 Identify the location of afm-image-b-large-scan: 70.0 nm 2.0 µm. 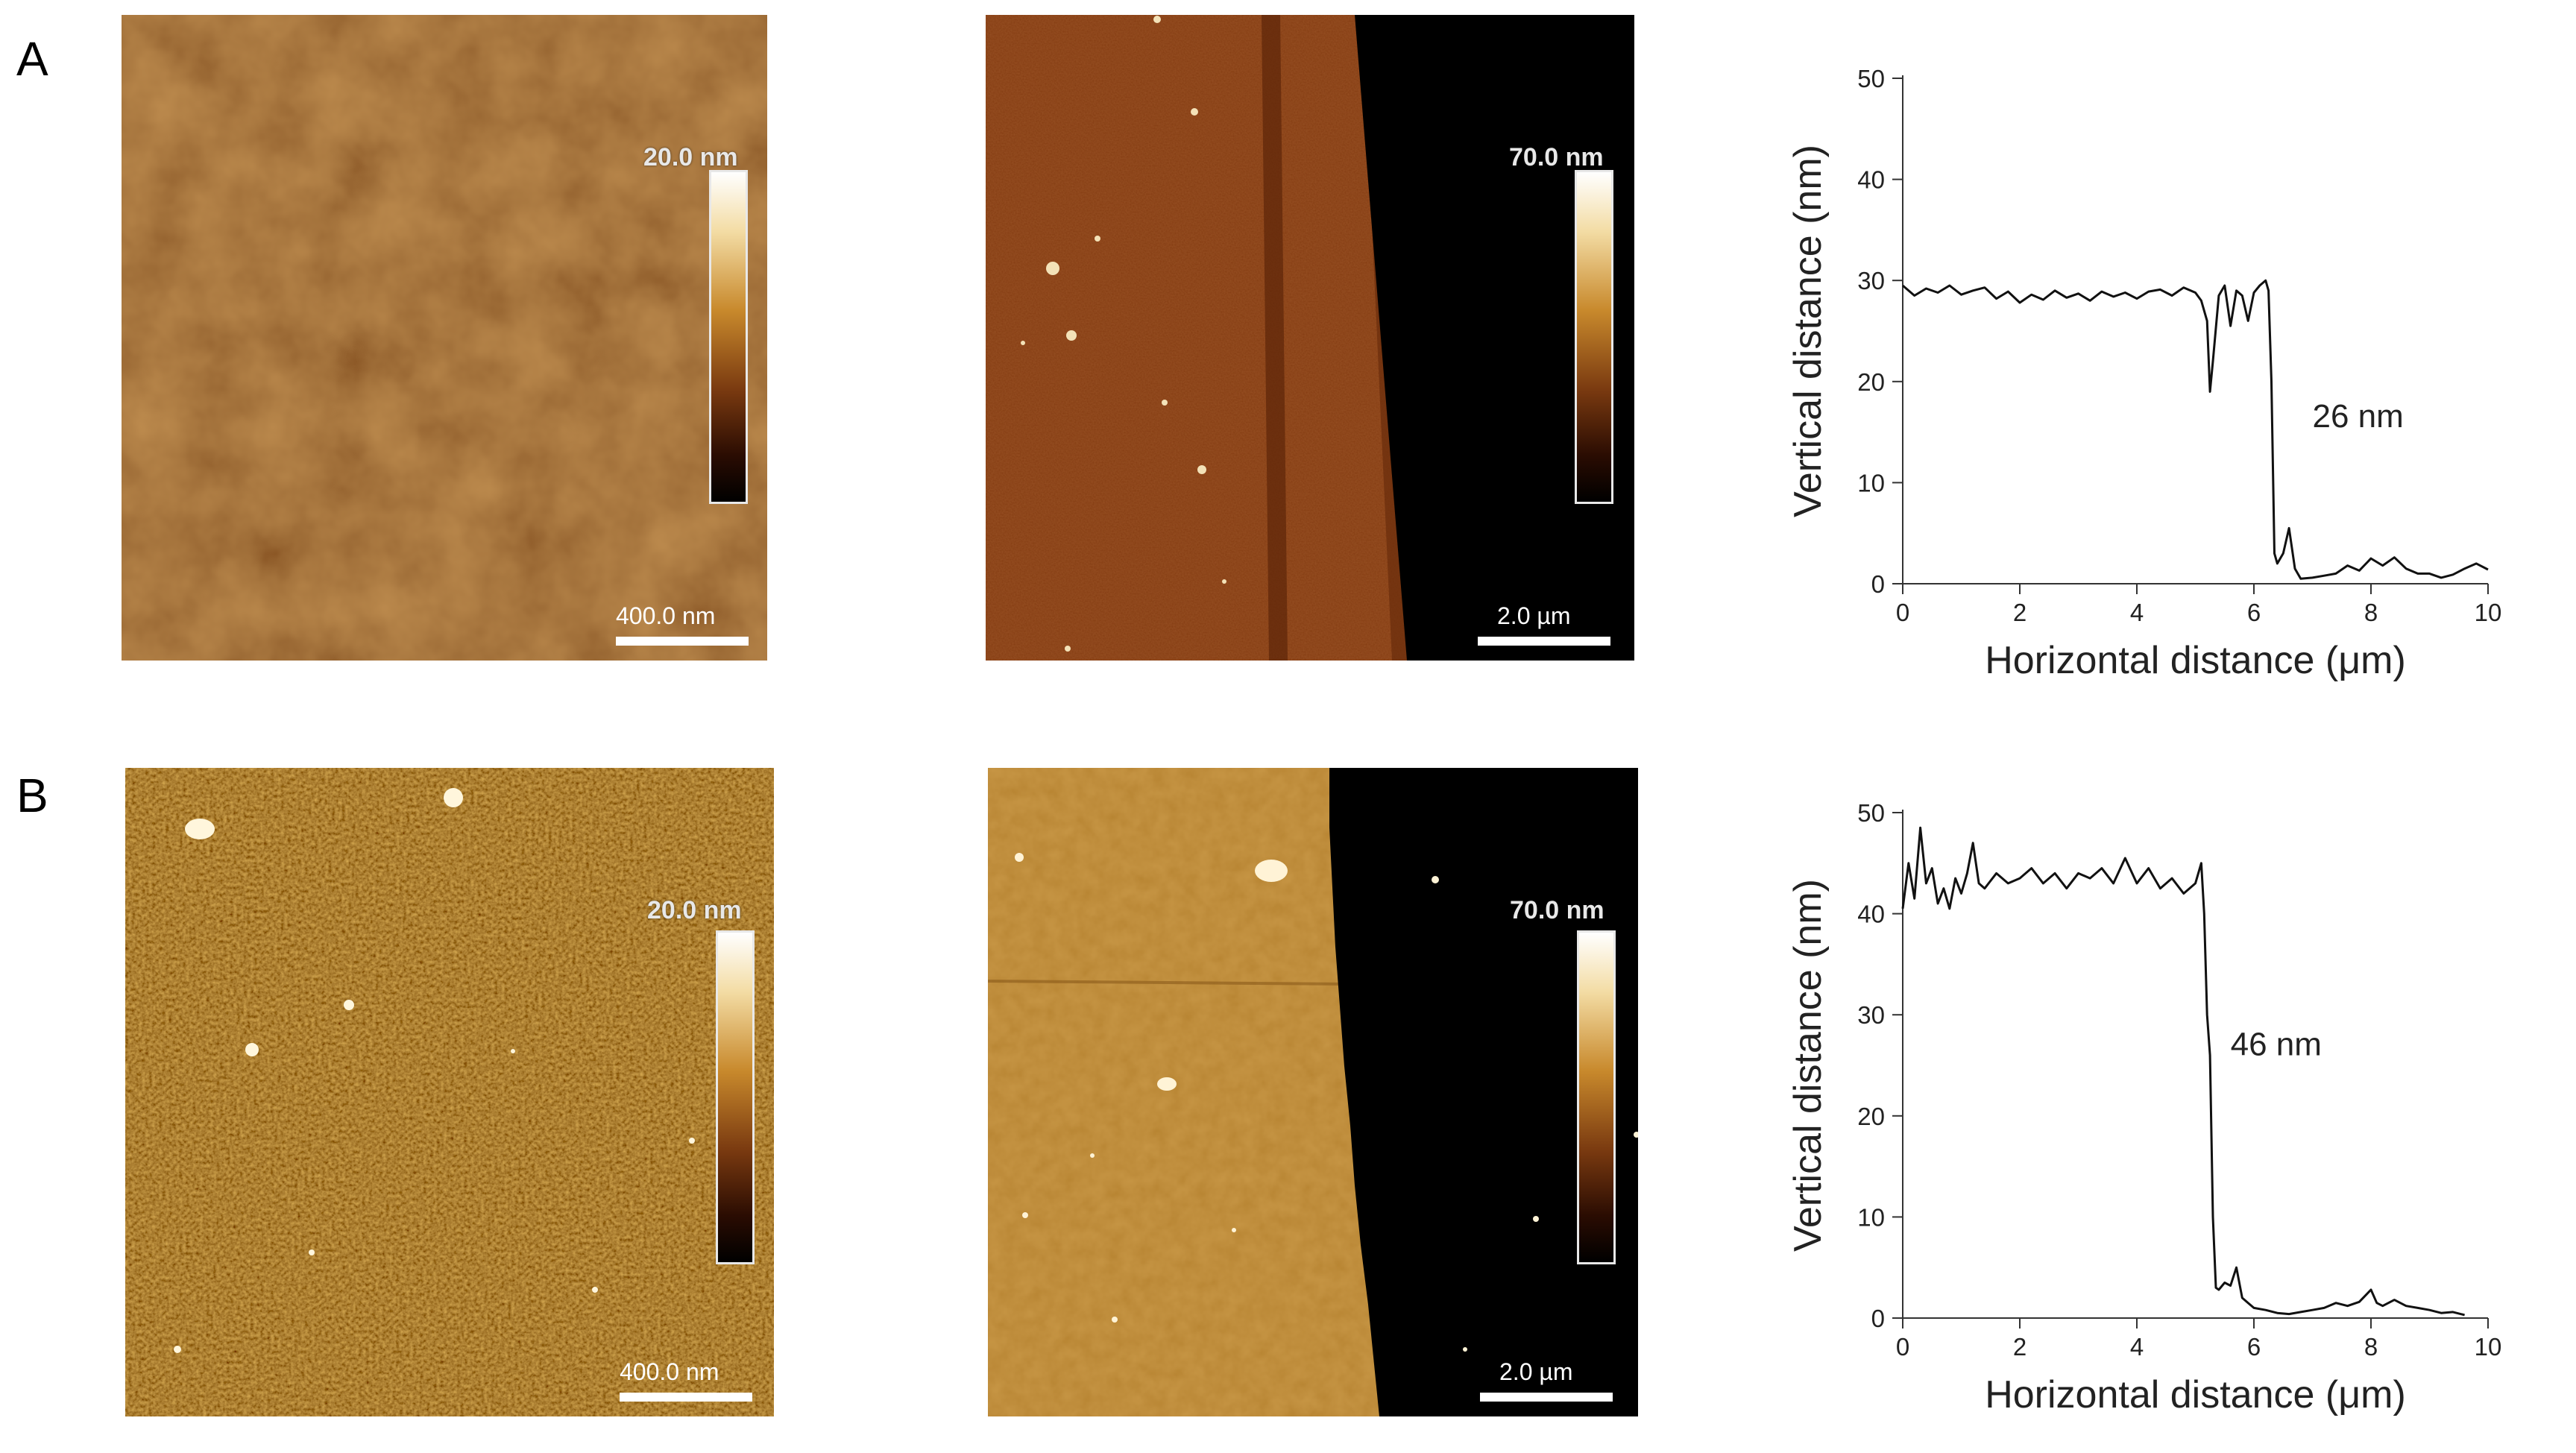
(1313, 1092).